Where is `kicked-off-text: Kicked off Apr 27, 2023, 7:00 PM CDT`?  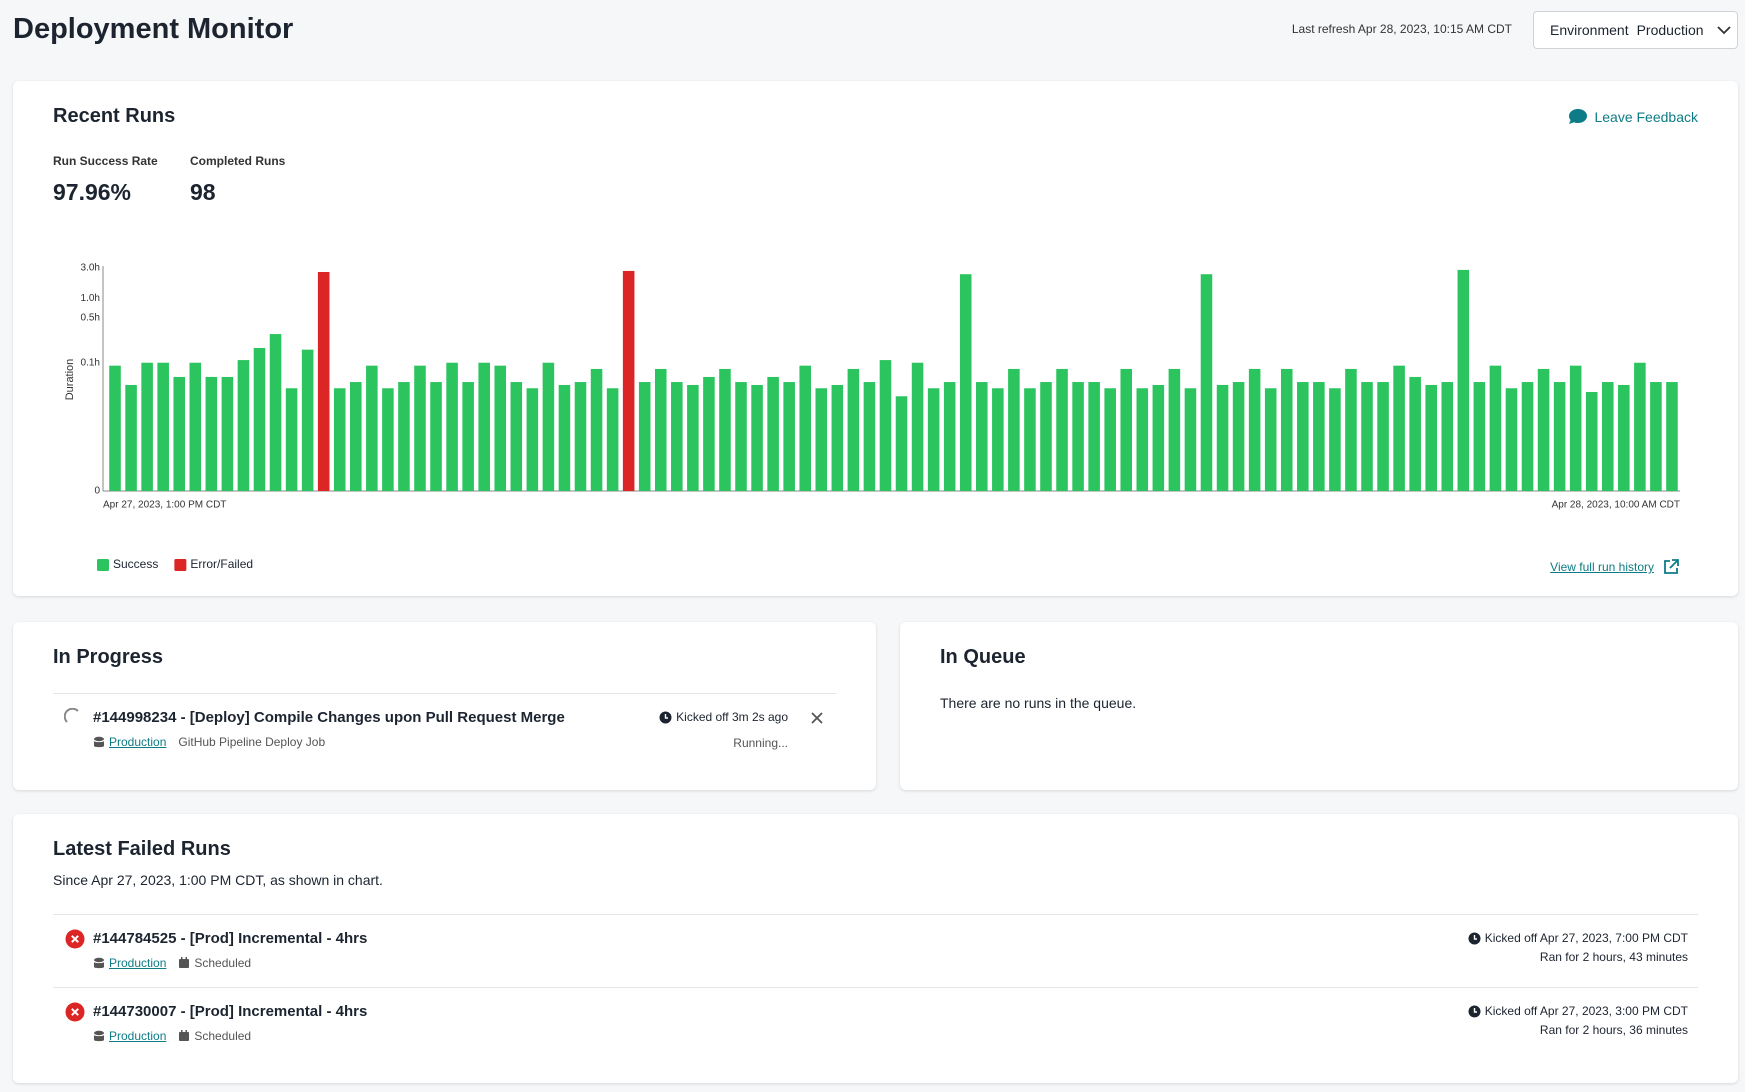
kicked-off-text: Kicked off Apr 27, 2023, 7:00 PM CDT is located at coordinates (1586, 938).